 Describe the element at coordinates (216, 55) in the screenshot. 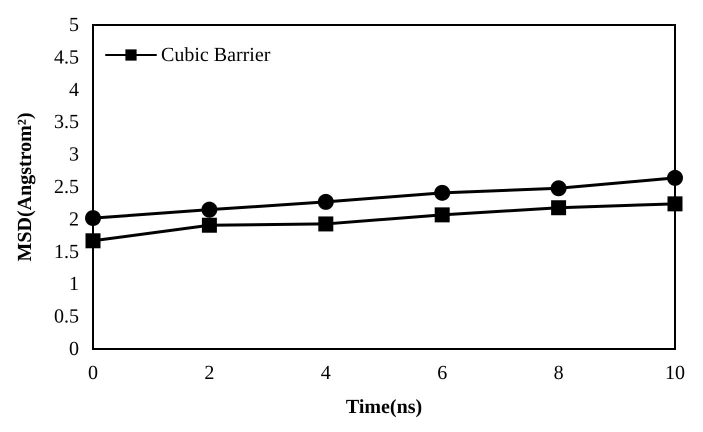

I see `legend-label: Cubic Barrier` at that location.